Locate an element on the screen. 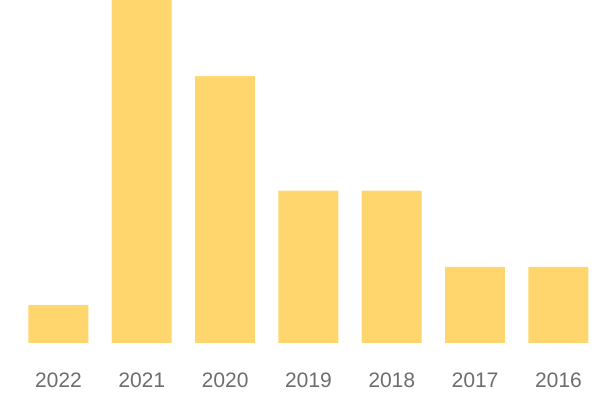  x-tick-label: 2016 is located at coordinates (558, 380).